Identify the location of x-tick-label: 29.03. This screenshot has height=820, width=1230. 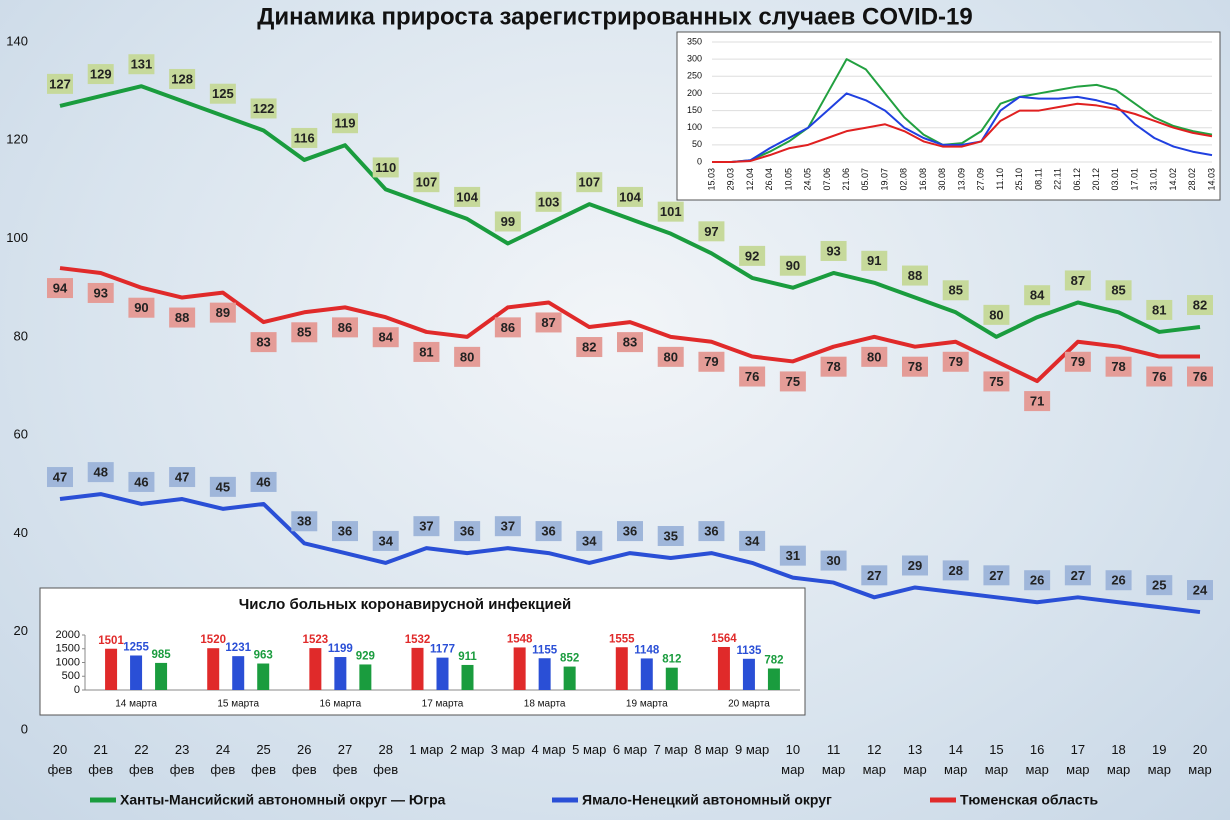
(731, 179).